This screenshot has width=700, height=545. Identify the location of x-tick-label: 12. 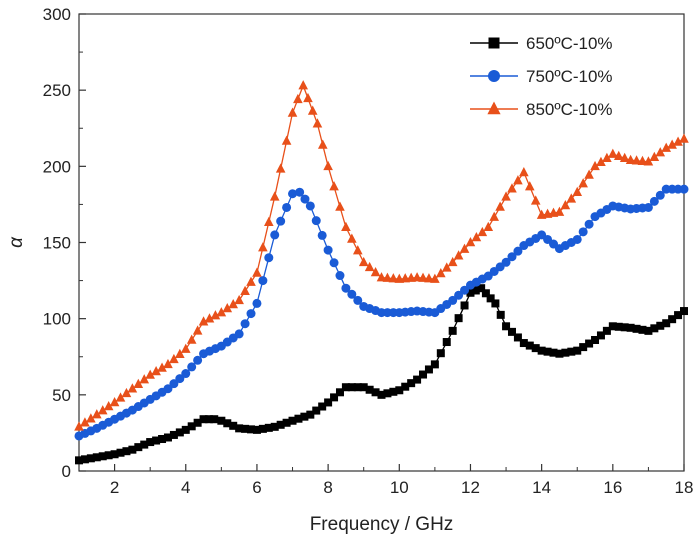
(470, 487).